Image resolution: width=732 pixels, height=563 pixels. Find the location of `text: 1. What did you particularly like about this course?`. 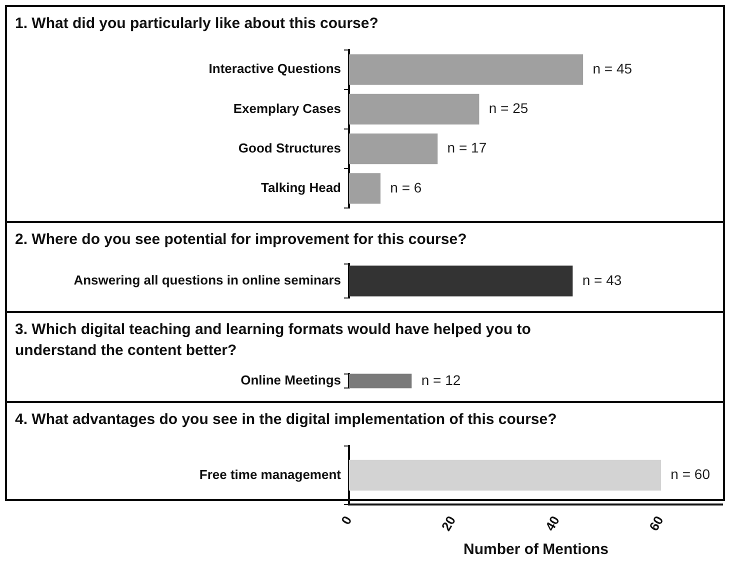

text: 1. What did you particularly like about this course? is located at coordinates (197, 24).